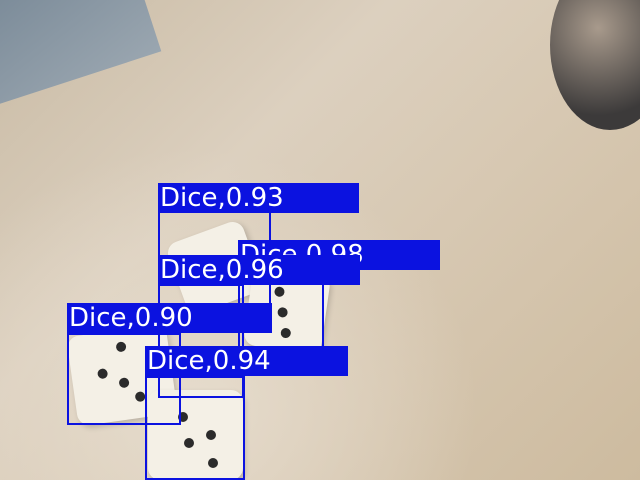 The image size is (640, 480). What do you see at coordinates (246, 361) in the screenshot?
I see `detection-label: Dice,0.94` at bounding box center [246, 361].